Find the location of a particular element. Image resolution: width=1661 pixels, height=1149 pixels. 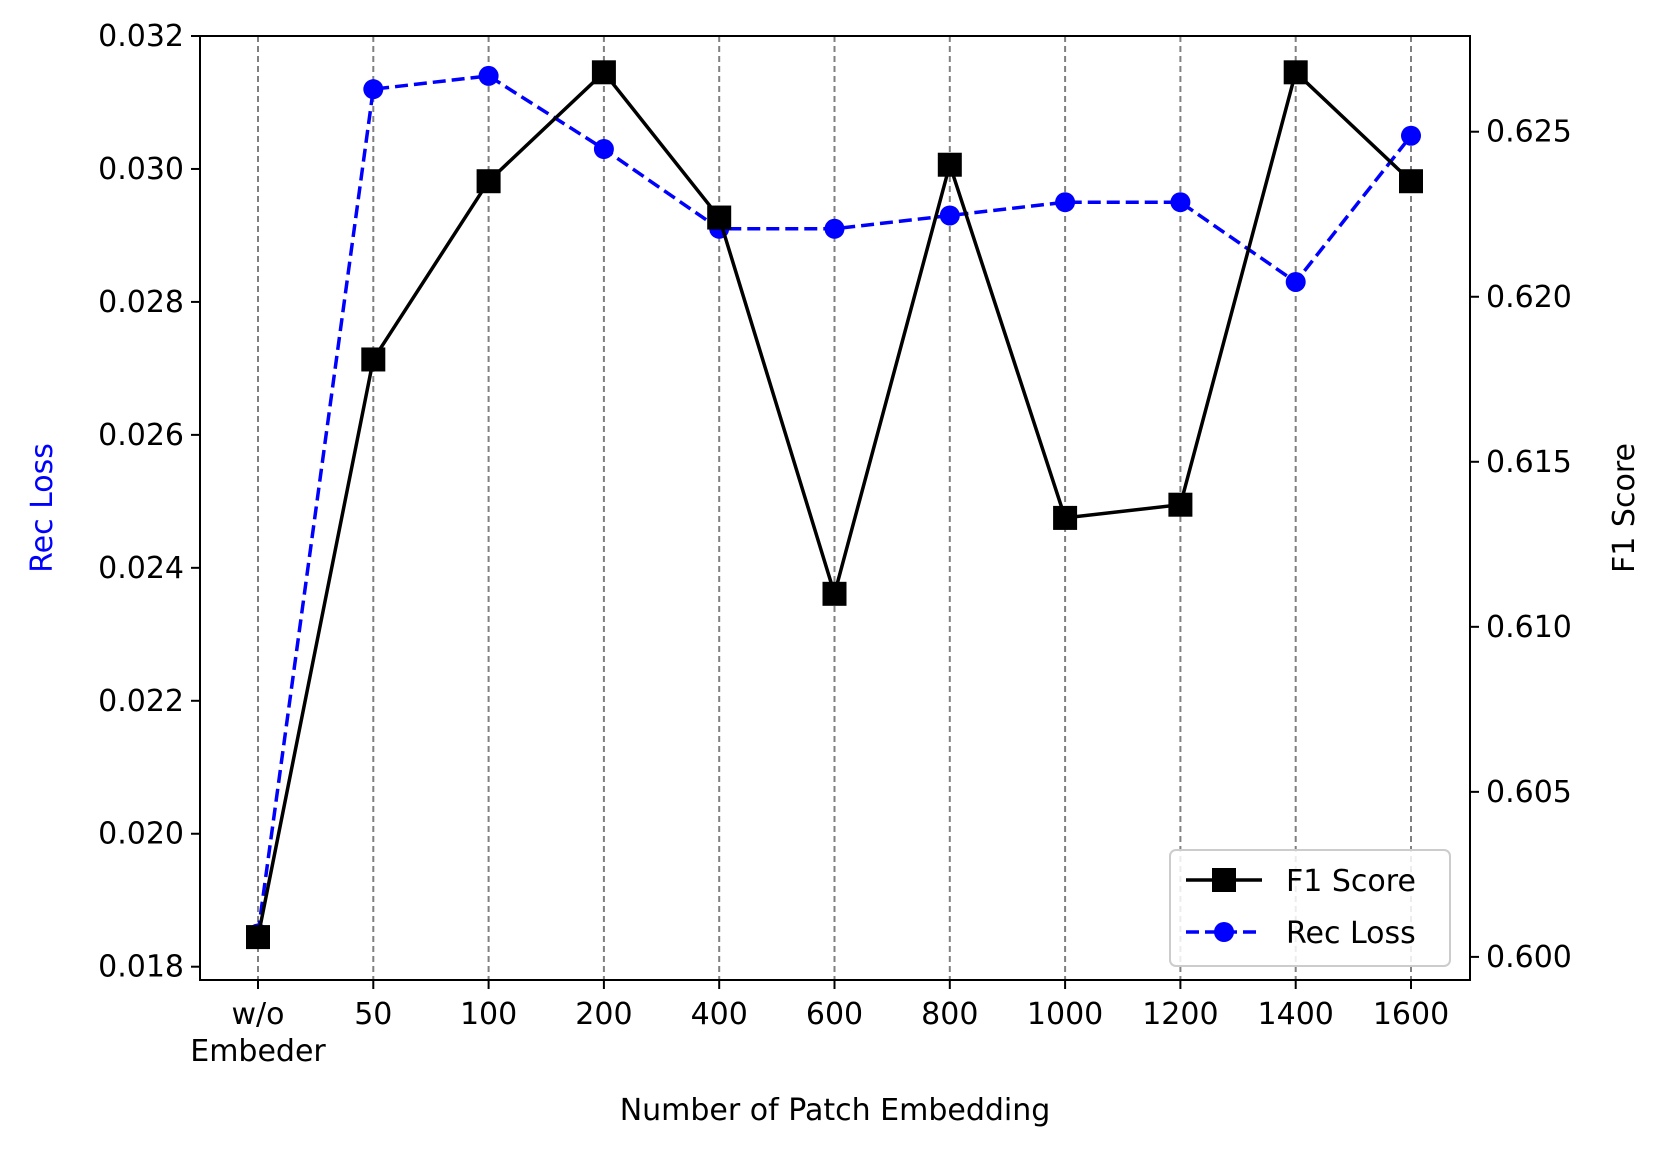

x-tick-label: 1200 is located at coordinates (1180, 1014).